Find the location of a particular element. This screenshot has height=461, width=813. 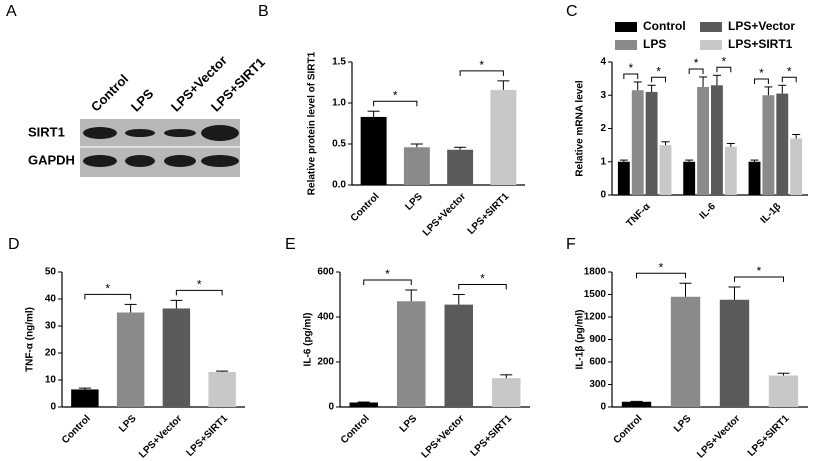

y-tick-label: 1 is located at coordinates (603, 161).